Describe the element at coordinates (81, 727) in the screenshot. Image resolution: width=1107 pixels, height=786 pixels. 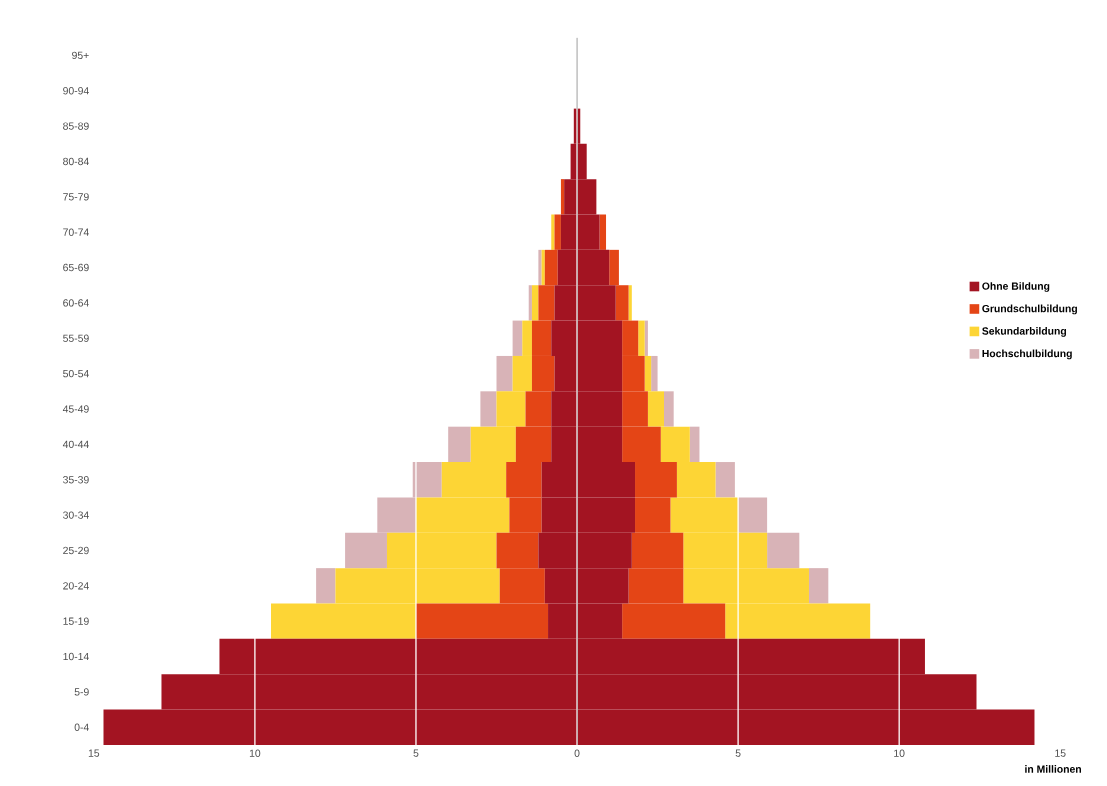
I see `y-tick-label: 0-4` at that location.